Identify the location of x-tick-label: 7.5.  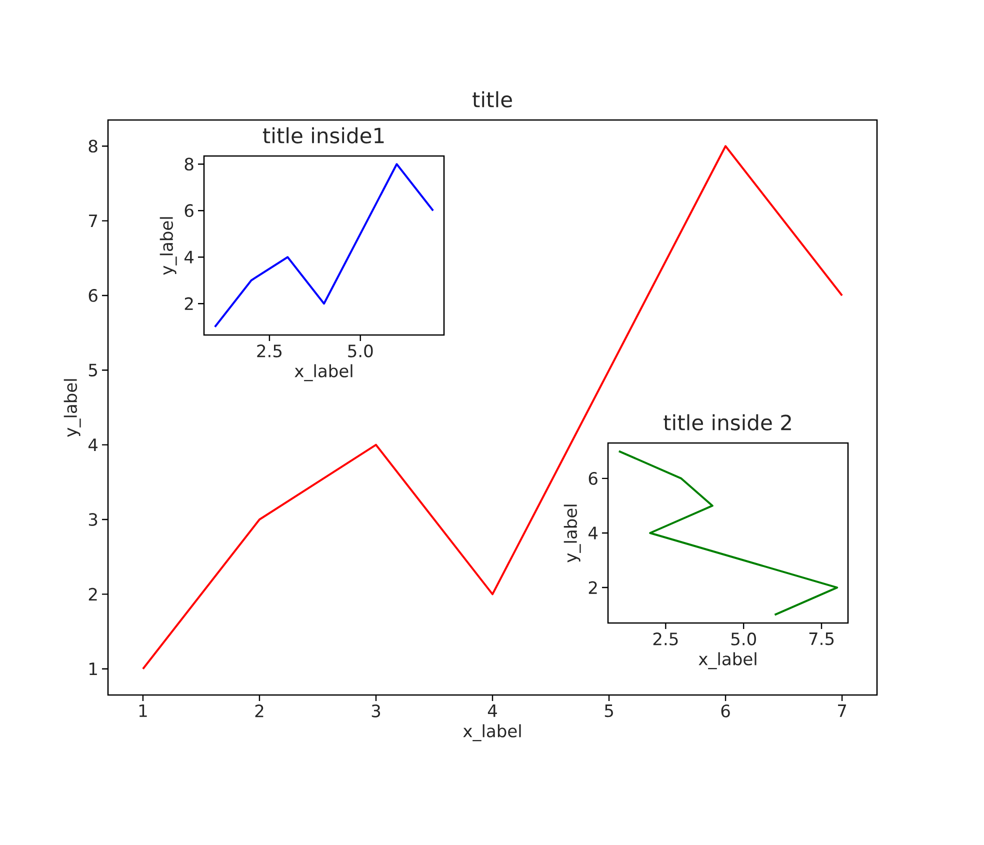
(821, 639).